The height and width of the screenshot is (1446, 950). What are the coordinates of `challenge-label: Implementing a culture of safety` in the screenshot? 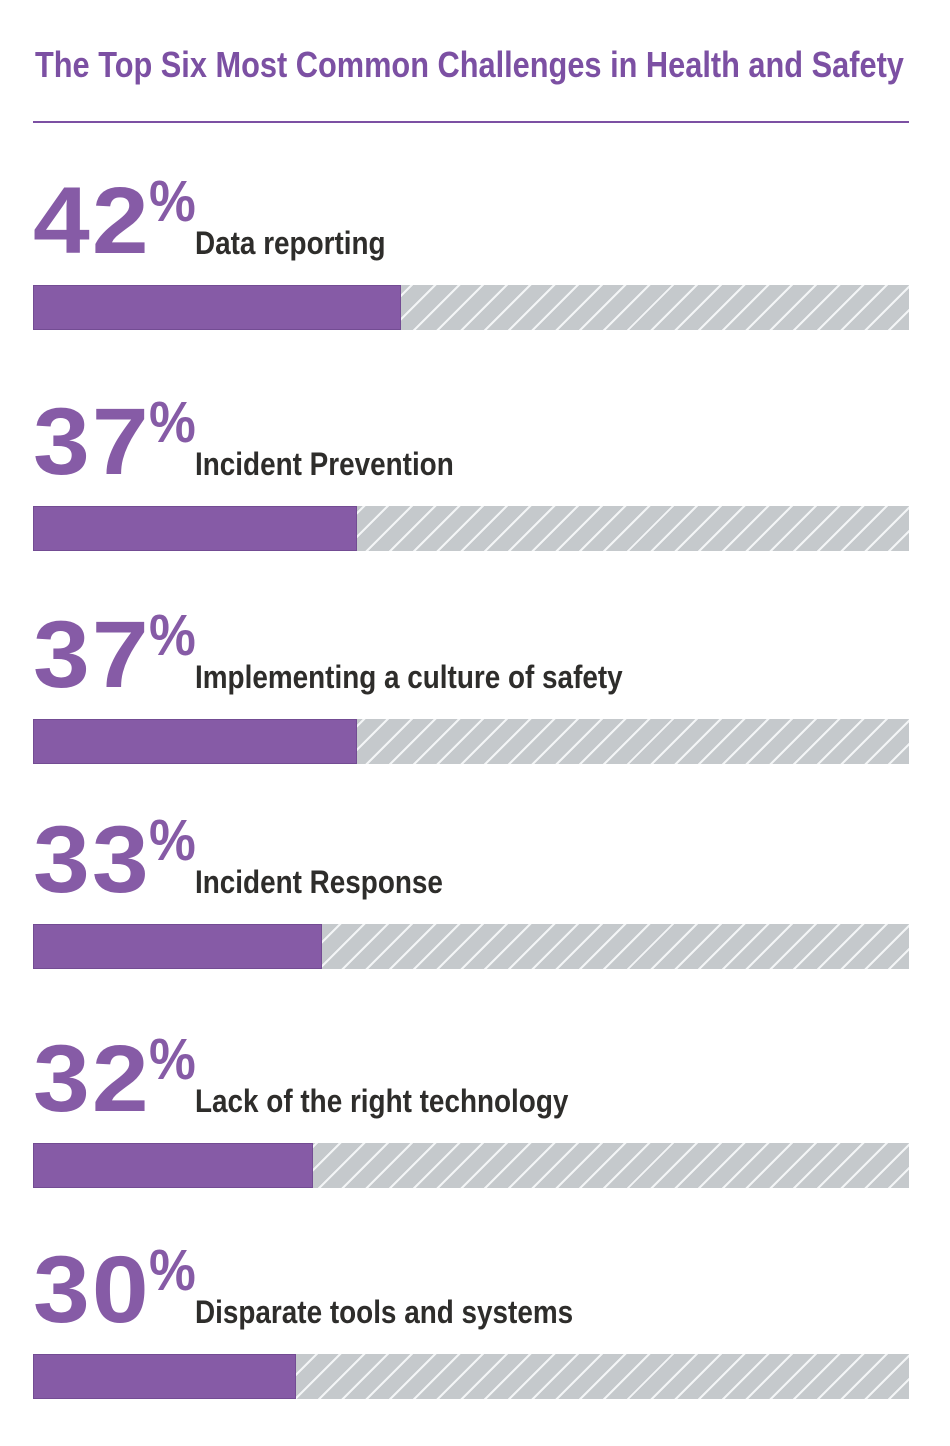 It's located at (409, 676).